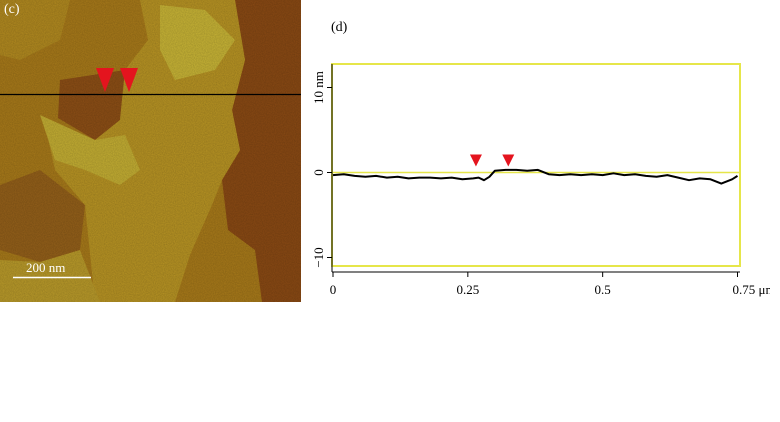 This screenshot has height=422, width=780. What do you see at coordinates (535, 176) in the screenshot?
I see `profile-series-line` at bounding box center [535, 176].